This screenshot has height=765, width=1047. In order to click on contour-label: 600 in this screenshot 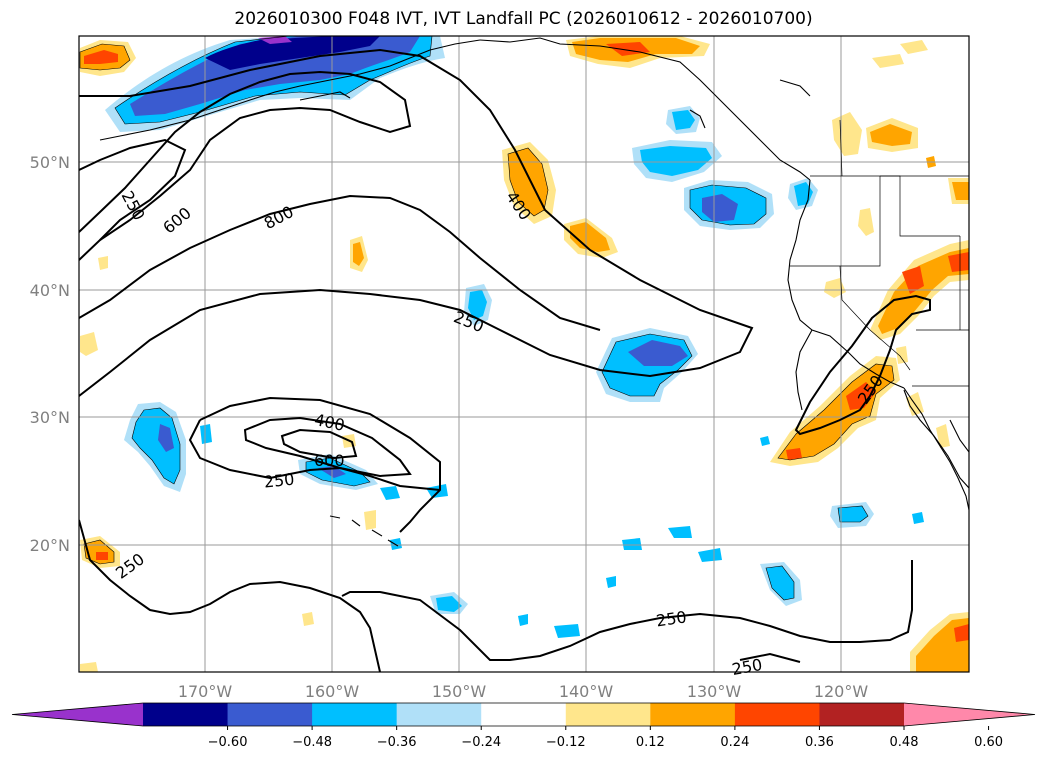, I will do `click(329, 460)`.